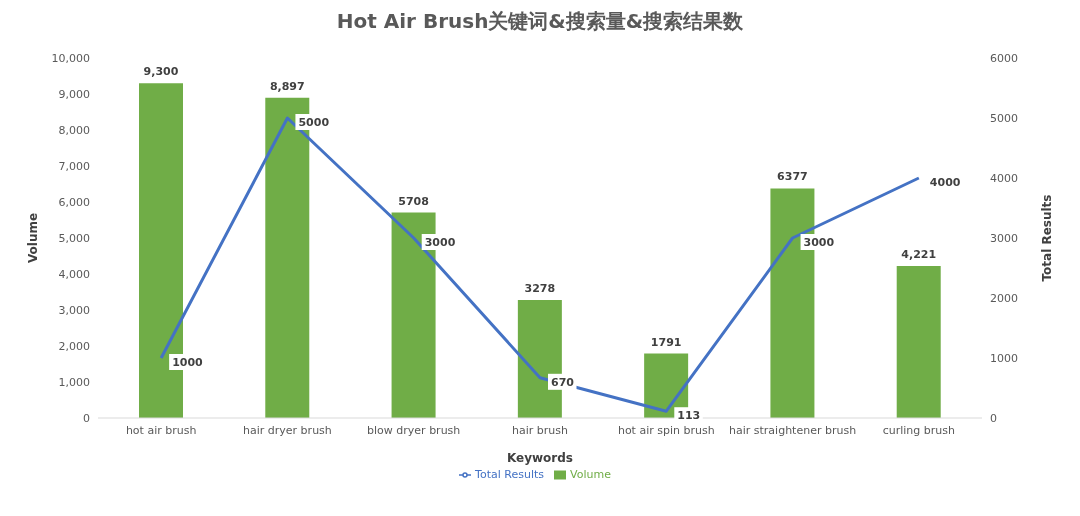  What do you see at coordinates (74, 130) in the screenshot?
I see `y-tick-label: 8,000` at bounding box center [74, 130].